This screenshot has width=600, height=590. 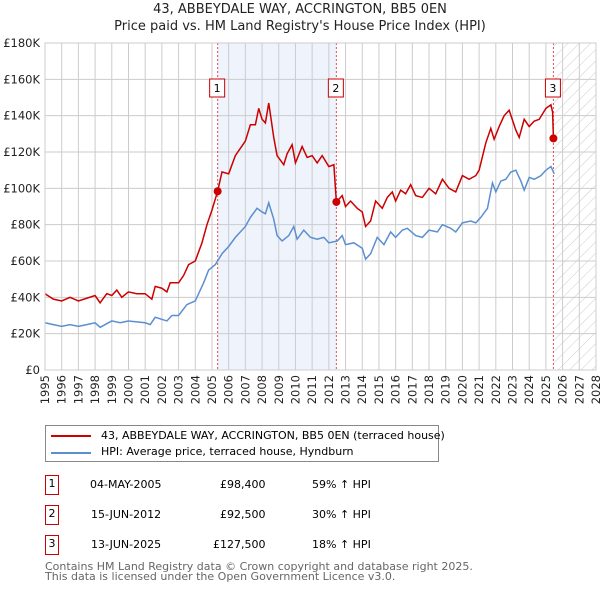 I want to click on chart-title: 43, ABBEYDALE WAY, ACCRINGTON, BB5 0EN, so click(x=300, y=9).